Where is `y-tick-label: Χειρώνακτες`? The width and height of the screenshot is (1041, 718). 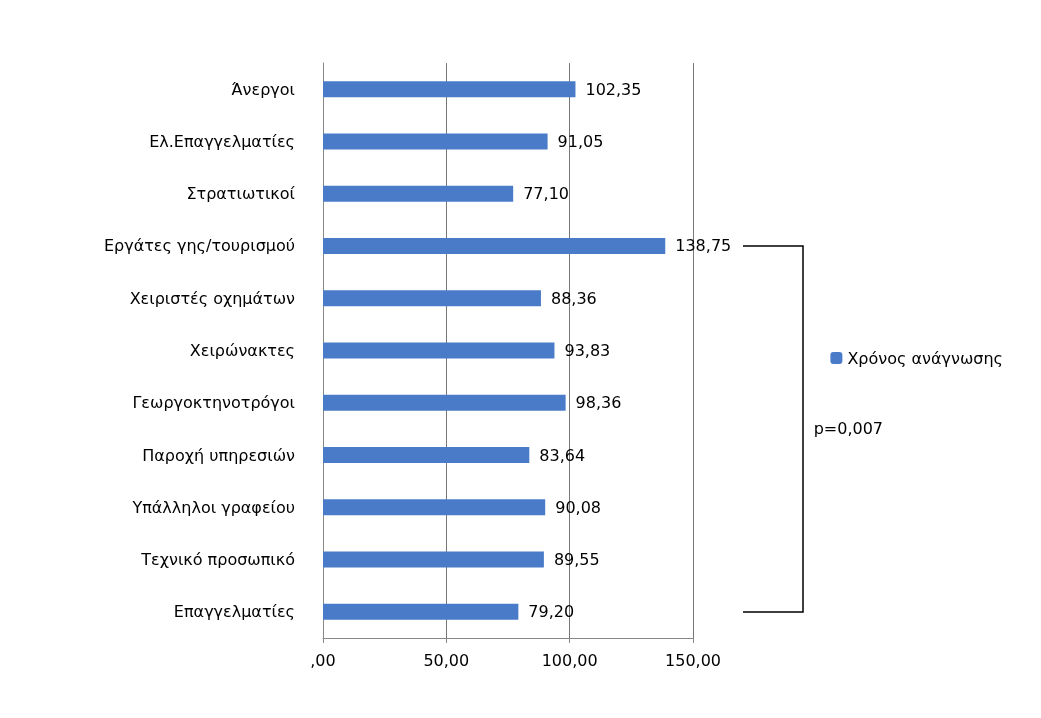 y-tick-label: Χειρώνακτες is located at coordinates (242, 350).